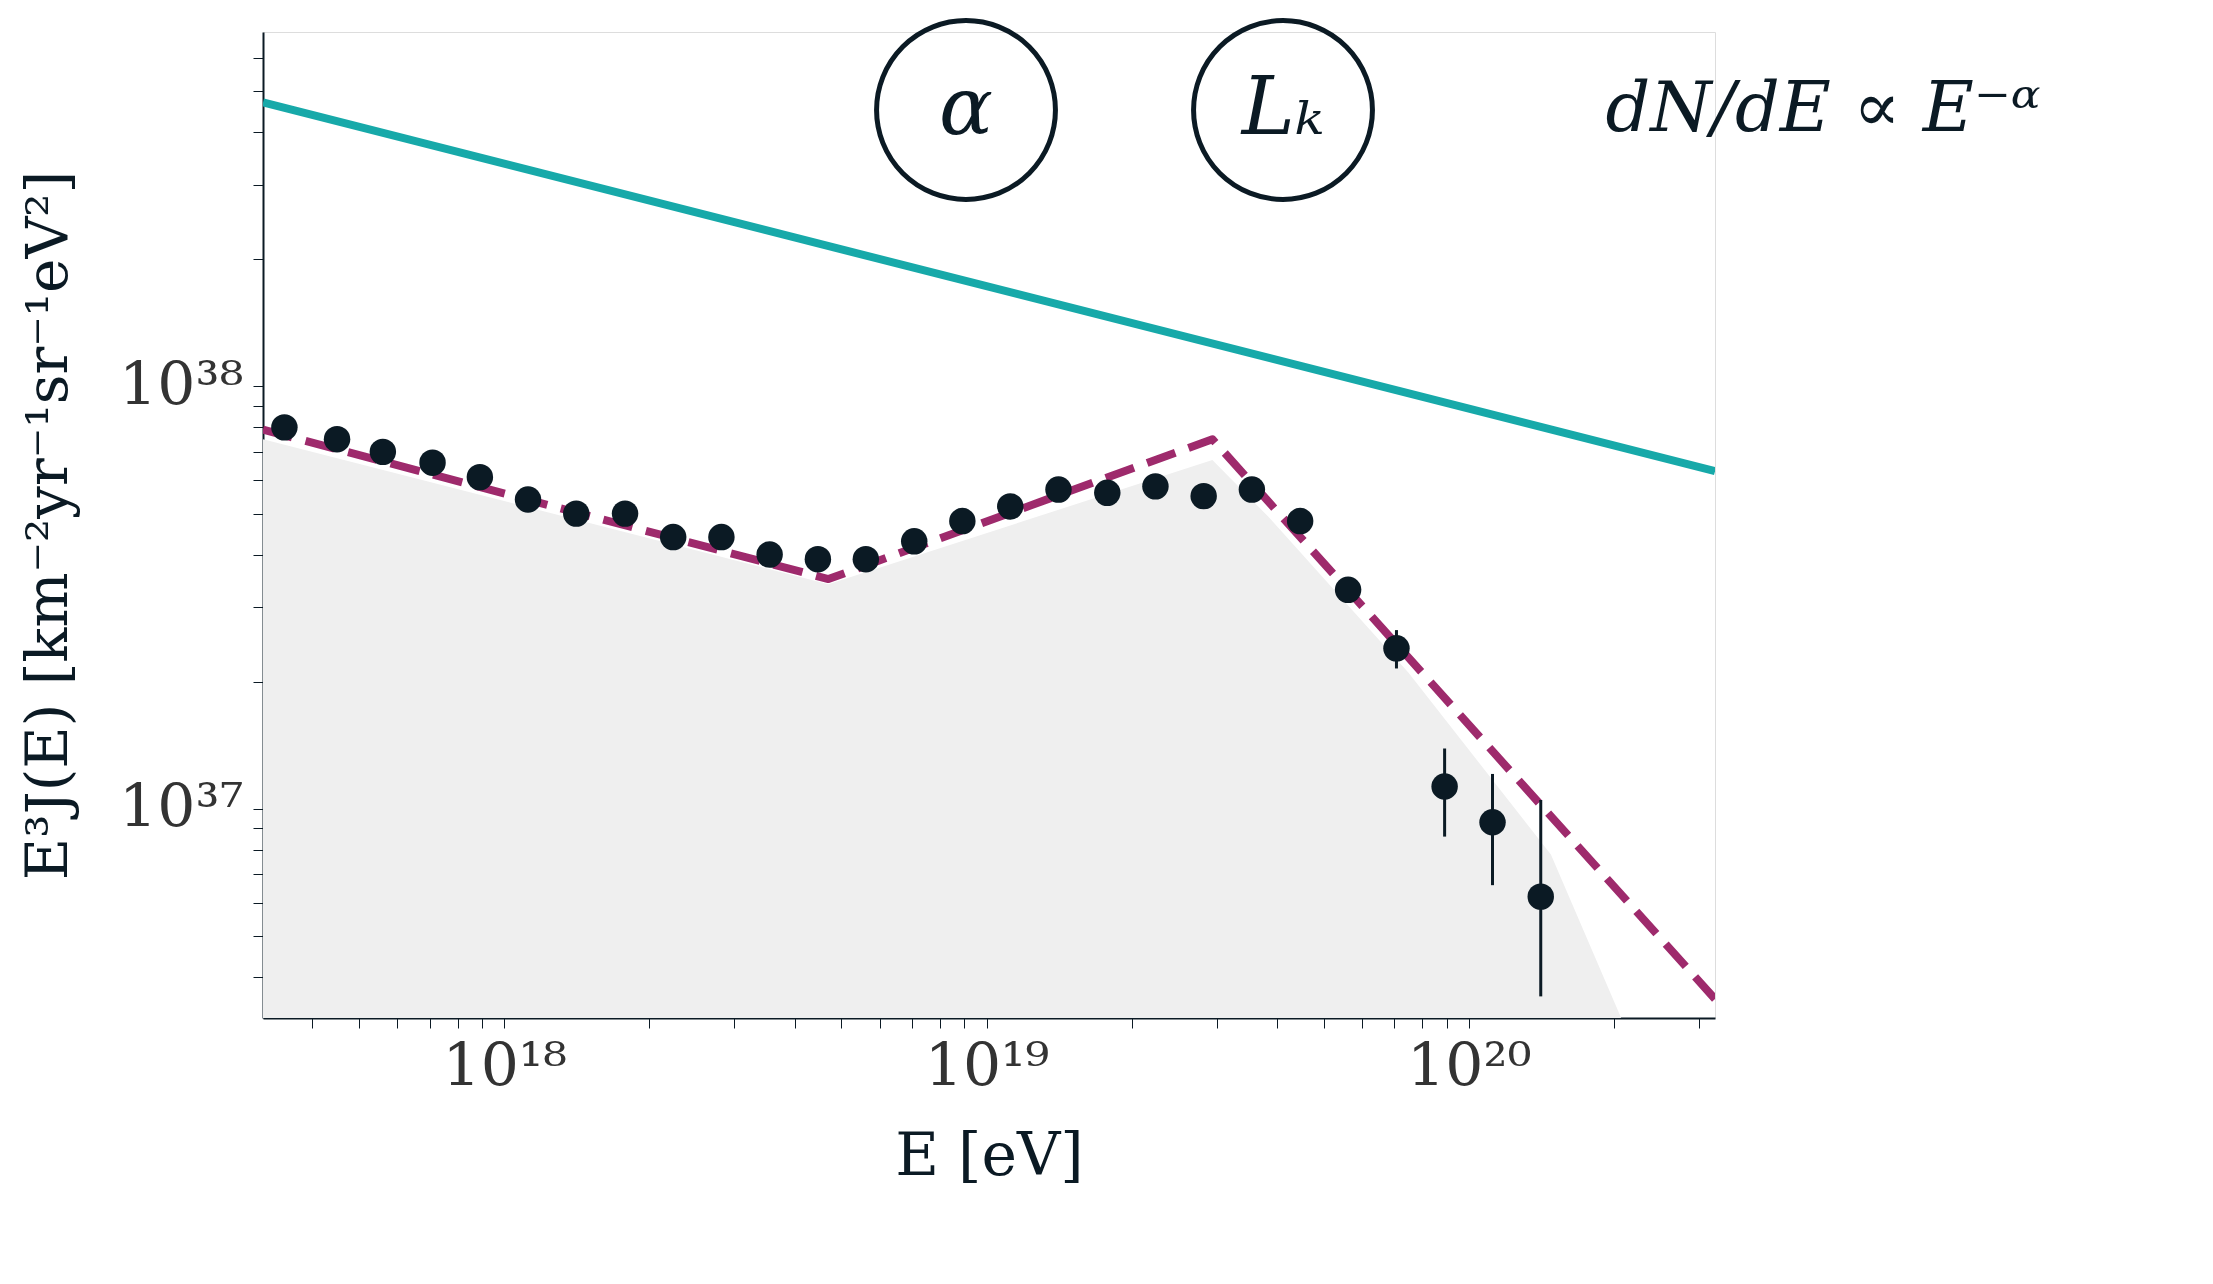  What do you see at coordinates (181, 383) in the screenshot?
I see `y-tick-label: 10³⁸` at bounding box center [181, 383].